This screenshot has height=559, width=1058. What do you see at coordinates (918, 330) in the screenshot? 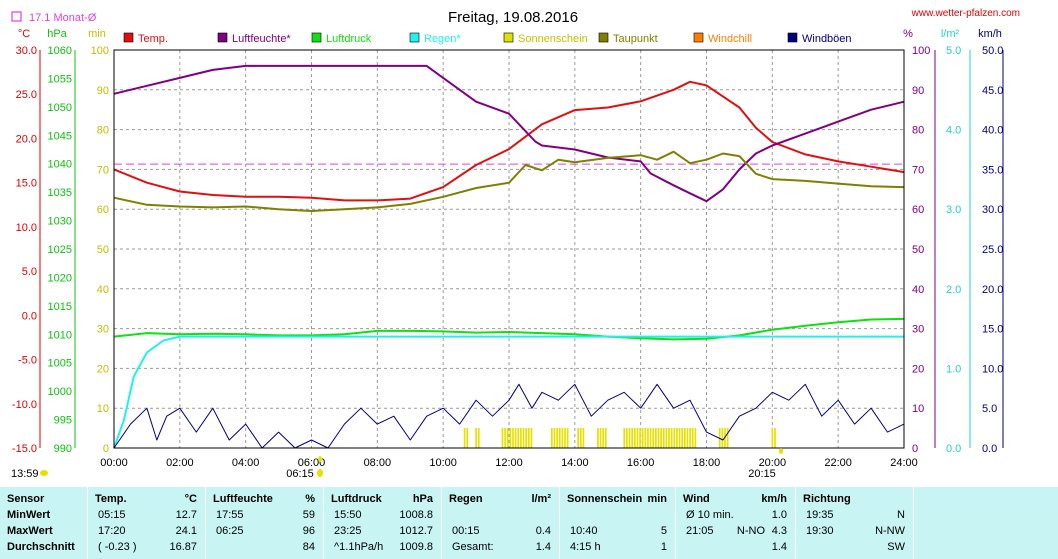
I see `axis-tick-humidity: 30` at bounding box center [918, 330].